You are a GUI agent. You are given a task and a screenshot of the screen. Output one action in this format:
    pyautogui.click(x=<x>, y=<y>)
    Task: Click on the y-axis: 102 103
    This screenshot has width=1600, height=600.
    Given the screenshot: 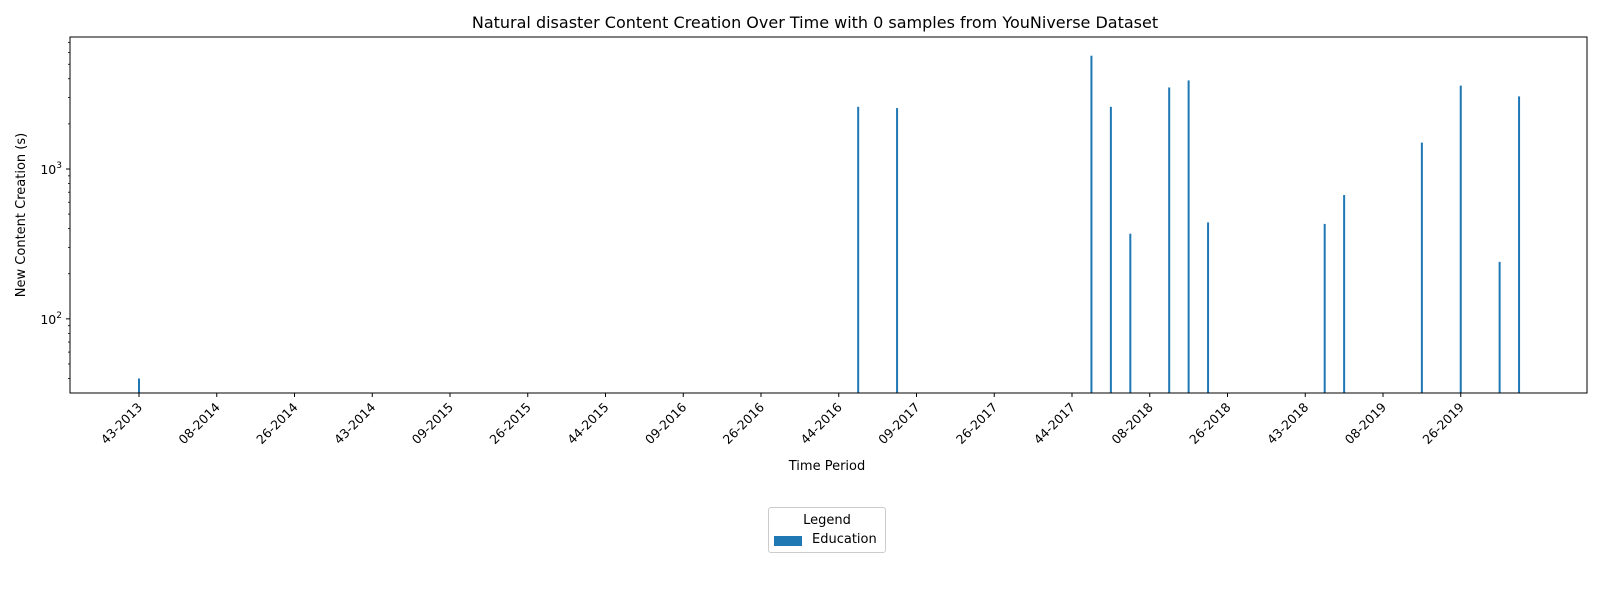 What is the action you would take?
    pyautogui.click(x=55, y=210)
    